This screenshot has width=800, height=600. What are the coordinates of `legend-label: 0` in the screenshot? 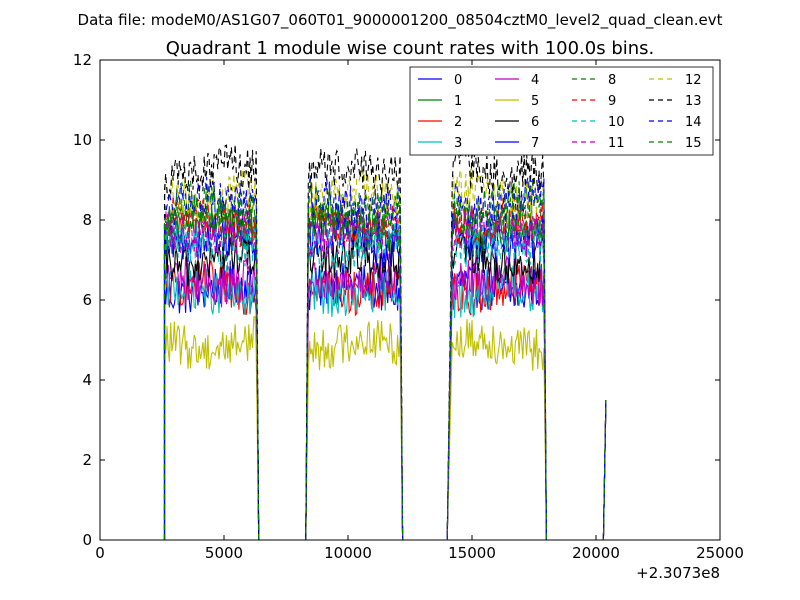 It's located at (458, 80).